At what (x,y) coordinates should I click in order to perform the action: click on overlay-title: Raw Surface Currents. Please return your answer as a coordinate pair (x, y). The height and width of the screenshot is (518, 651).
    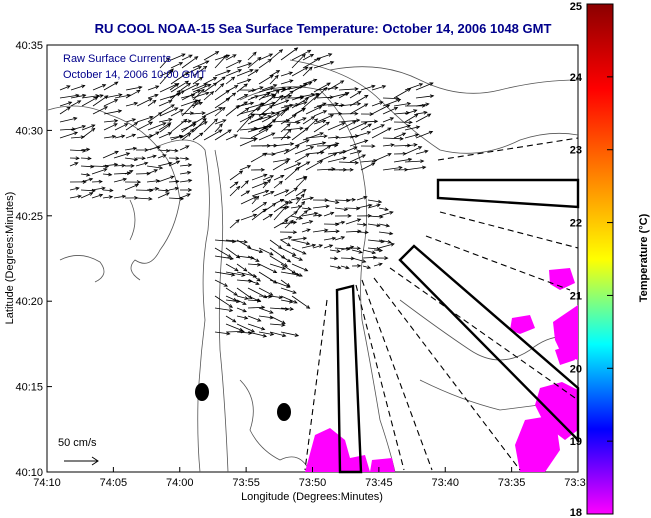
    Looking at the image, I should click on (117, 59).